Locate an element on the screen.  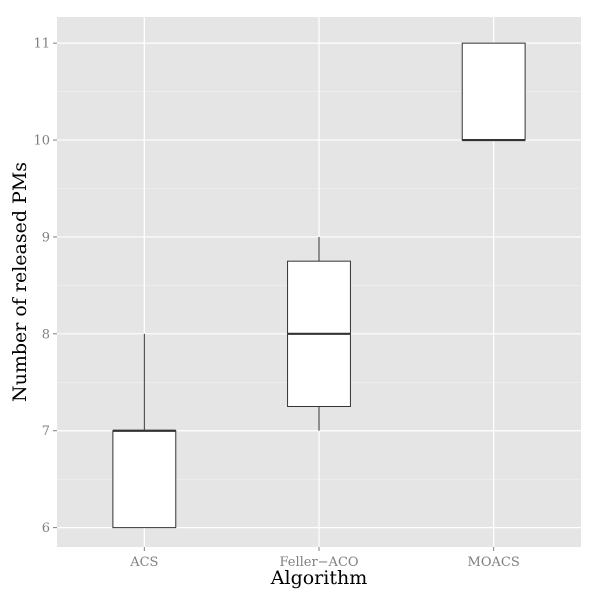
y-tick-label: 10 is located at coordinates (41, 141).